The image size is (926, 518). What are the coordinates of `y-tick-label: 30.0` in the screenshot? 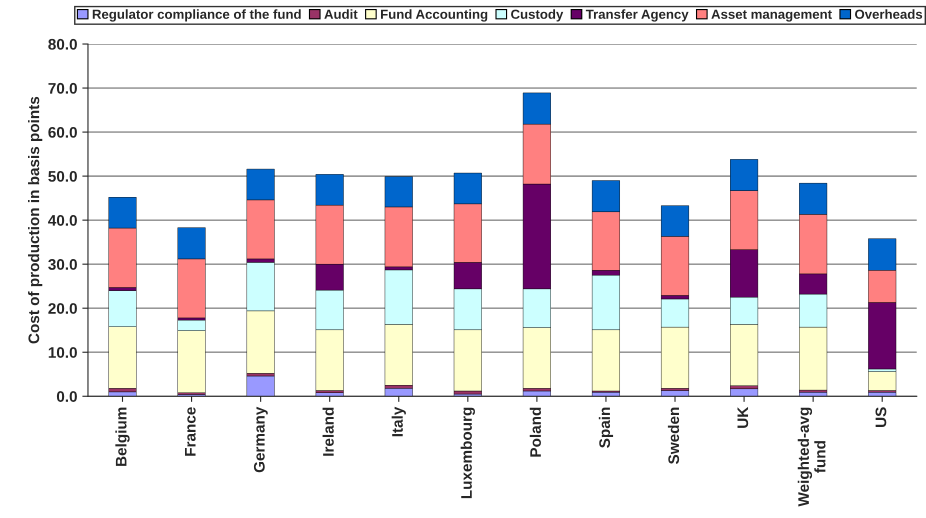 It's located at (62, 264).